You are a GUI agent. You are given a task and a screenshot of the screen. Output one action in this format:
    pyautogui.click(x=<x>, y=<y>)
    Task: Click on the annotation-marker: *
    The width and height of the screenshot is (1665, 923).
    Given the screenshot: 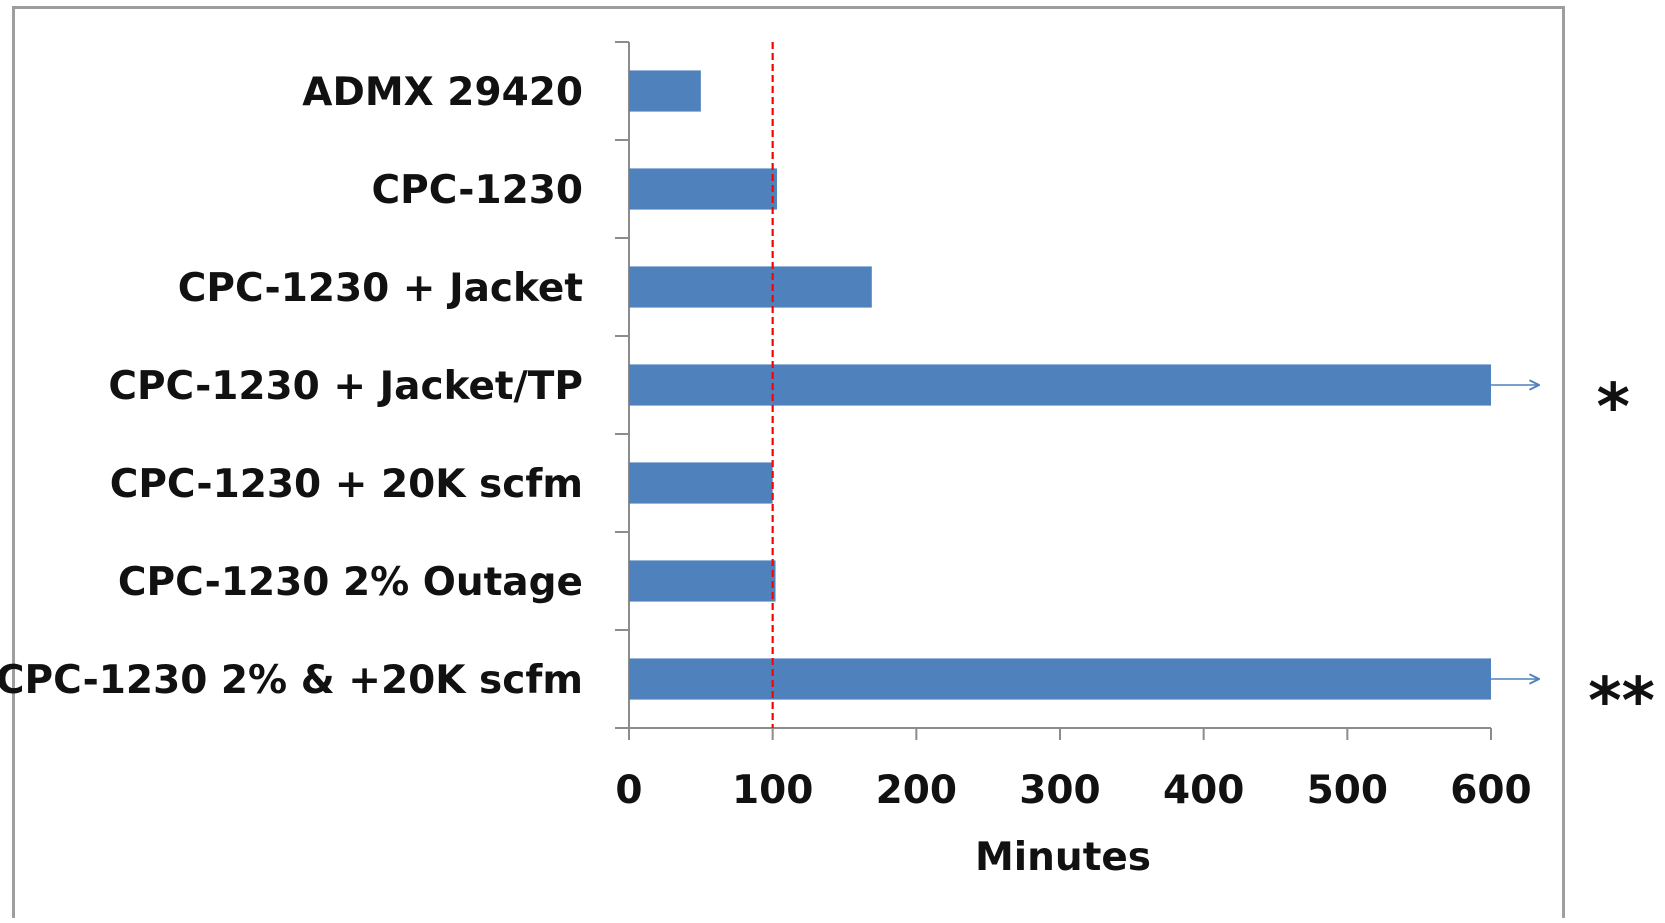 What is the action you would take?
    pyautogui.click(x=1613, y=408)
    